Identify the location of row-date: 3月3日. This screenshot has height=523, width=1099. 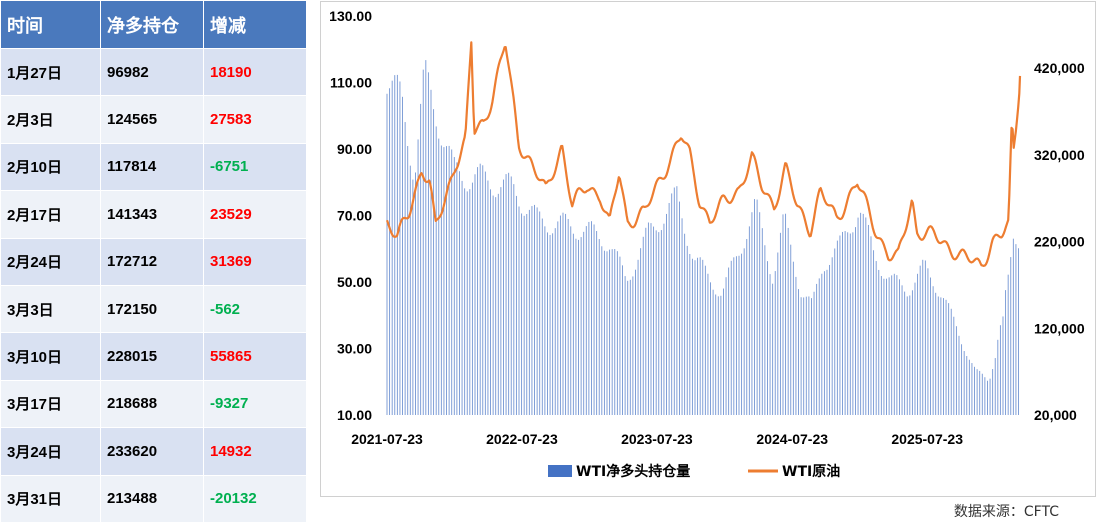
(50, 309).